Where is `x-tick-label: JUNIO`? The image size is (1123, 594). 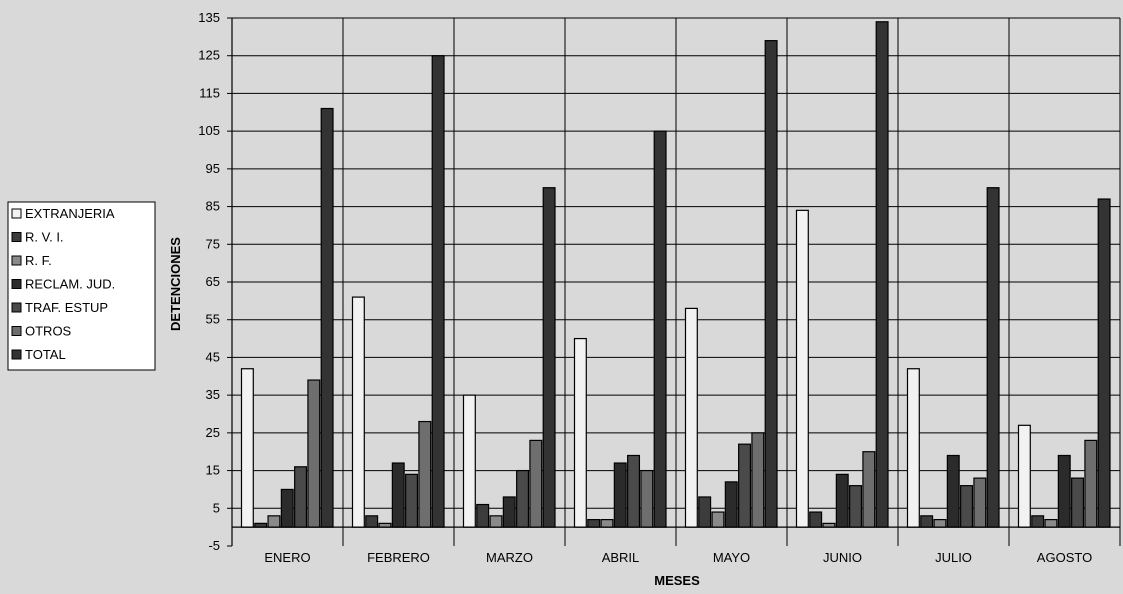
x-tick-label: JUNIO is located at coordinates (842, 557).